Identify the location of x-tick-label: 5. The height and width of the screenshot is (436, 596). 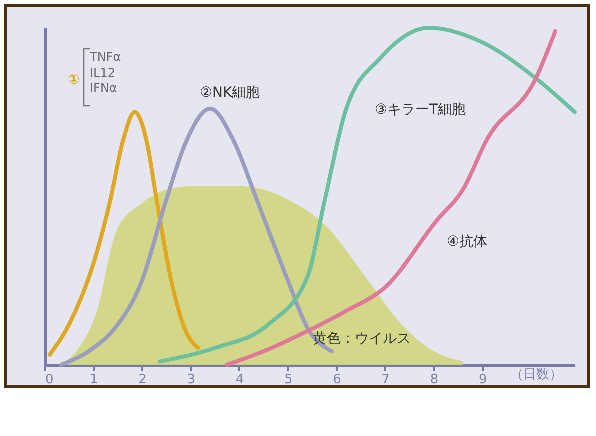
(288, 380).